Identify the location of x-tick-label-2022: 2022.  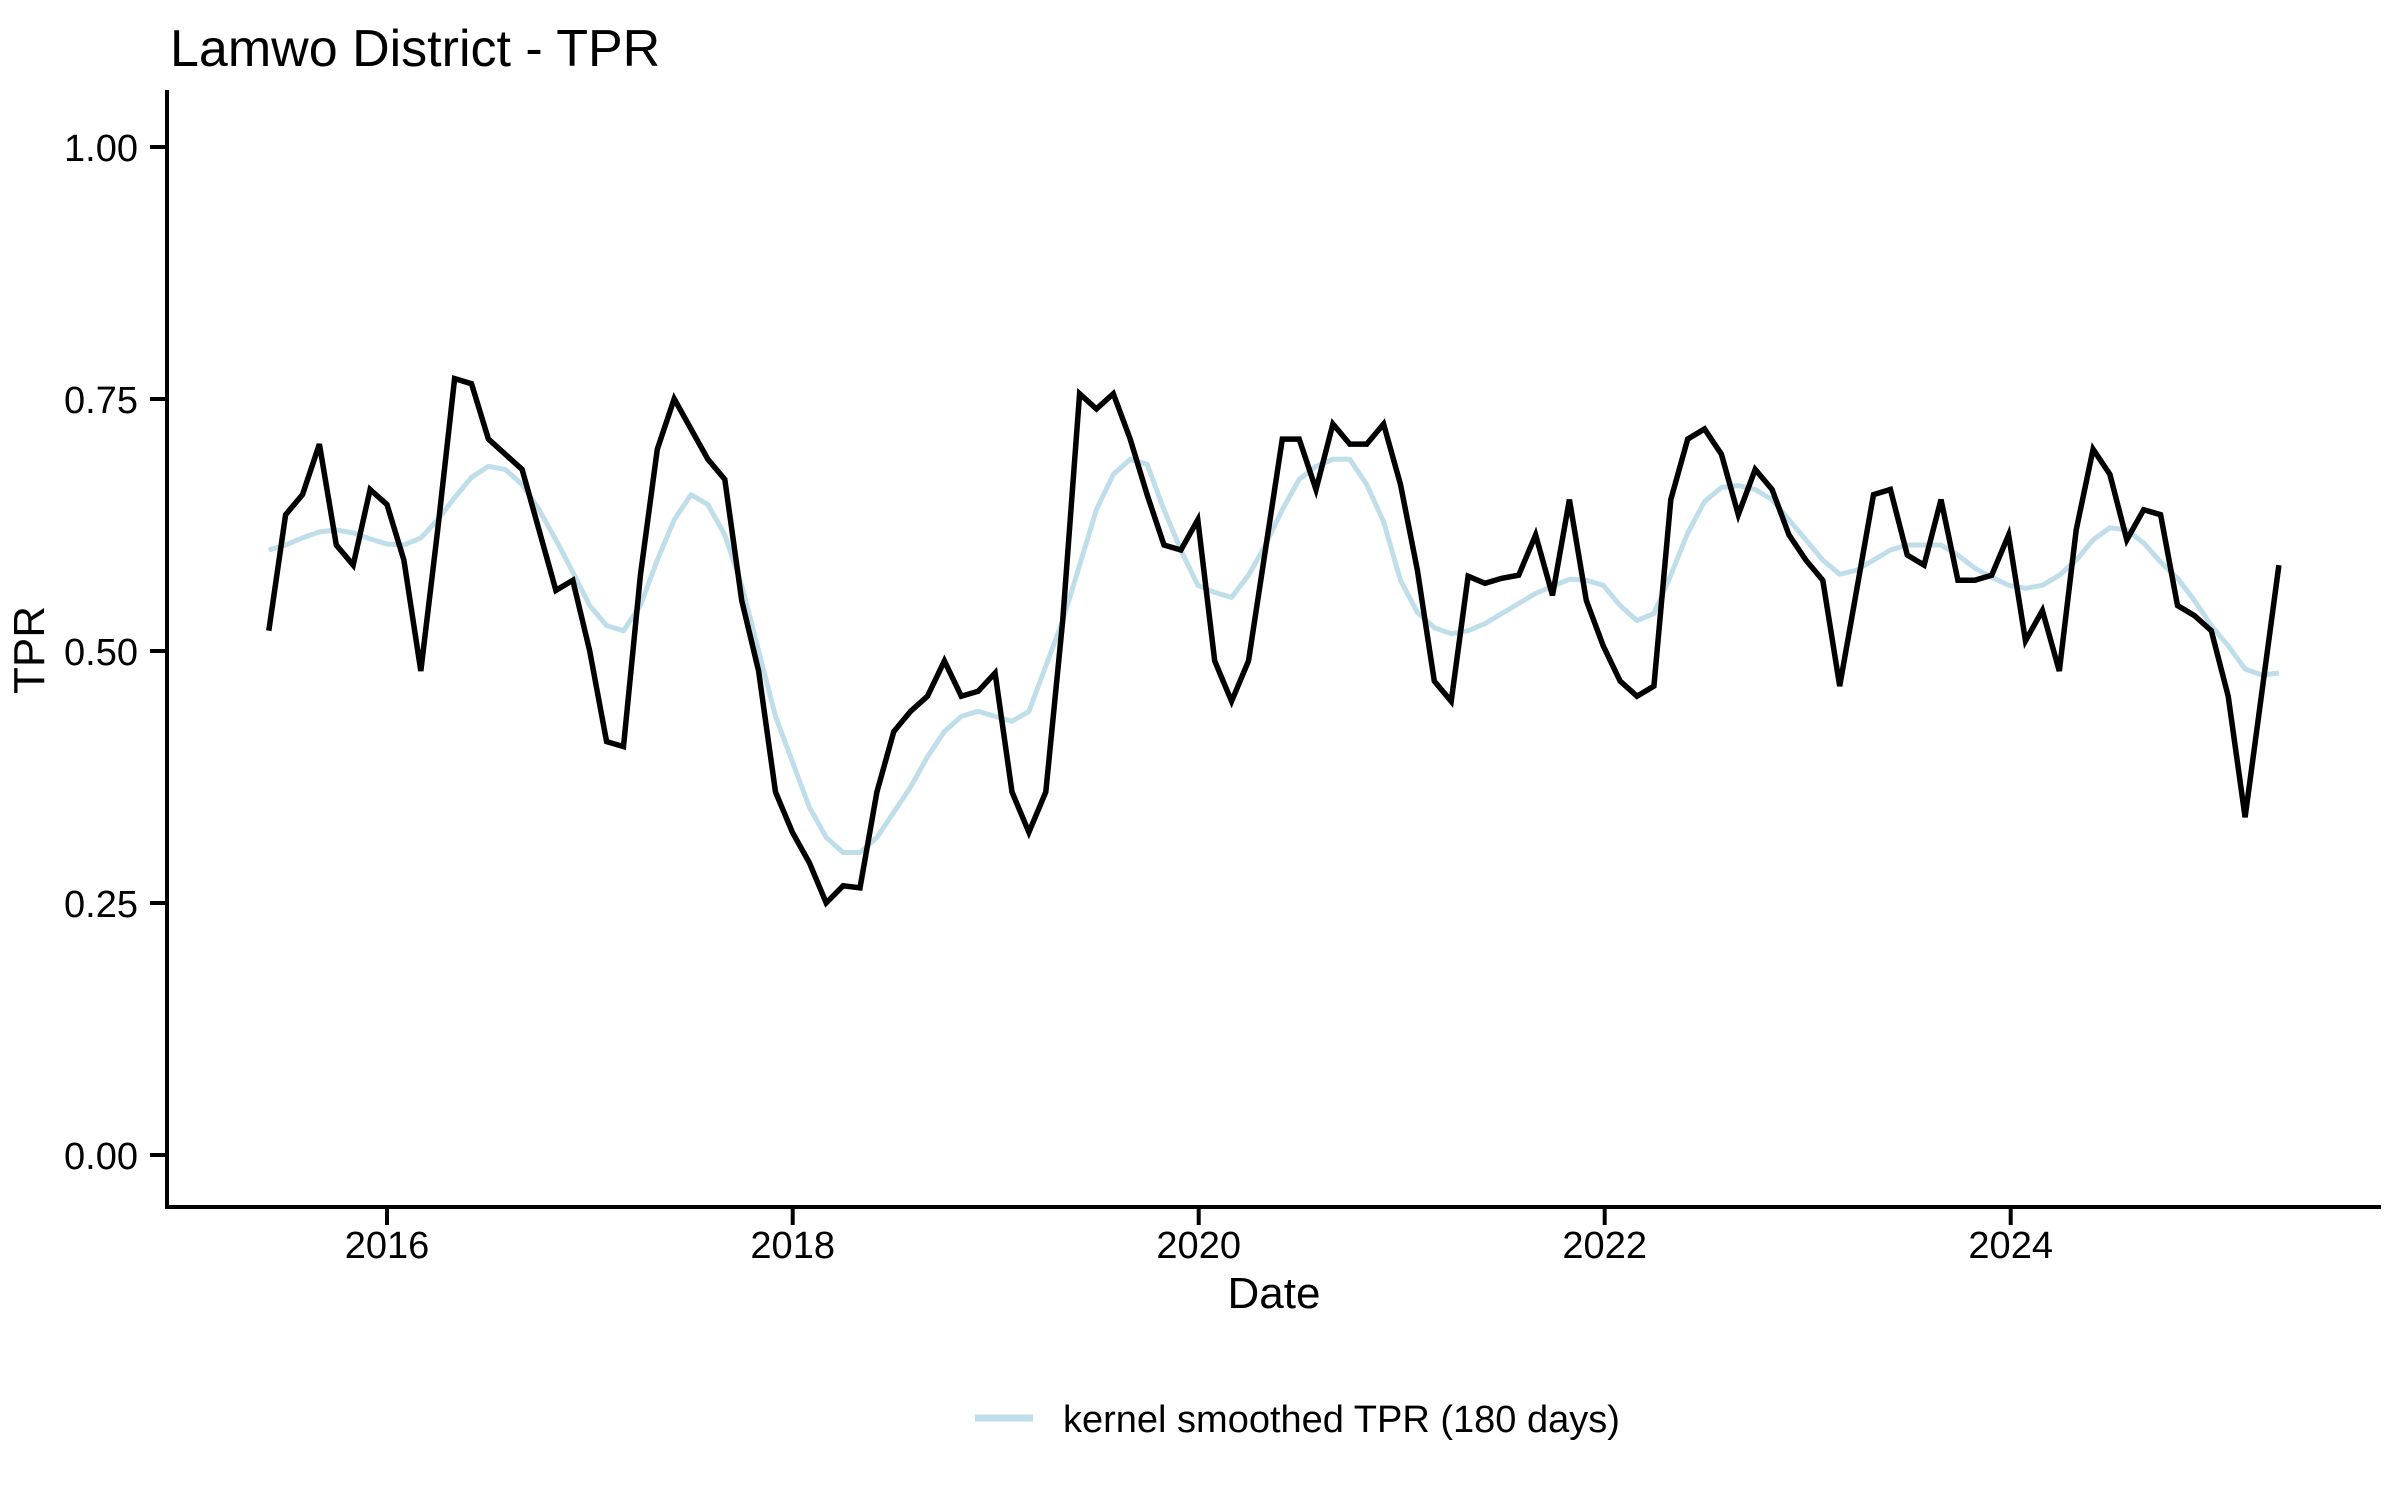
(1604, 1246).